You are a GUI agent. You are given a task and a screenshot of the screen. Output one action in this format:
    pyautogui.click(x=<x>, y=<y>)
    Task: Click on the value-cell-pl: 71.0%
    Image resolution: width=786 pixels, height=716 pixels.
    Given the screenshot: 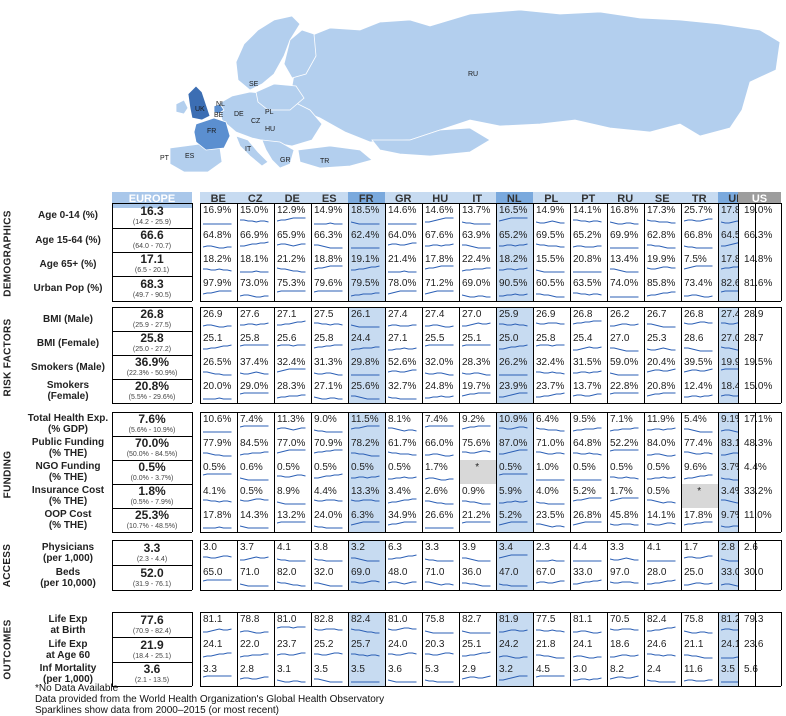 What is the action you would take?
    pyautogui.click(x=551, y=448)
    